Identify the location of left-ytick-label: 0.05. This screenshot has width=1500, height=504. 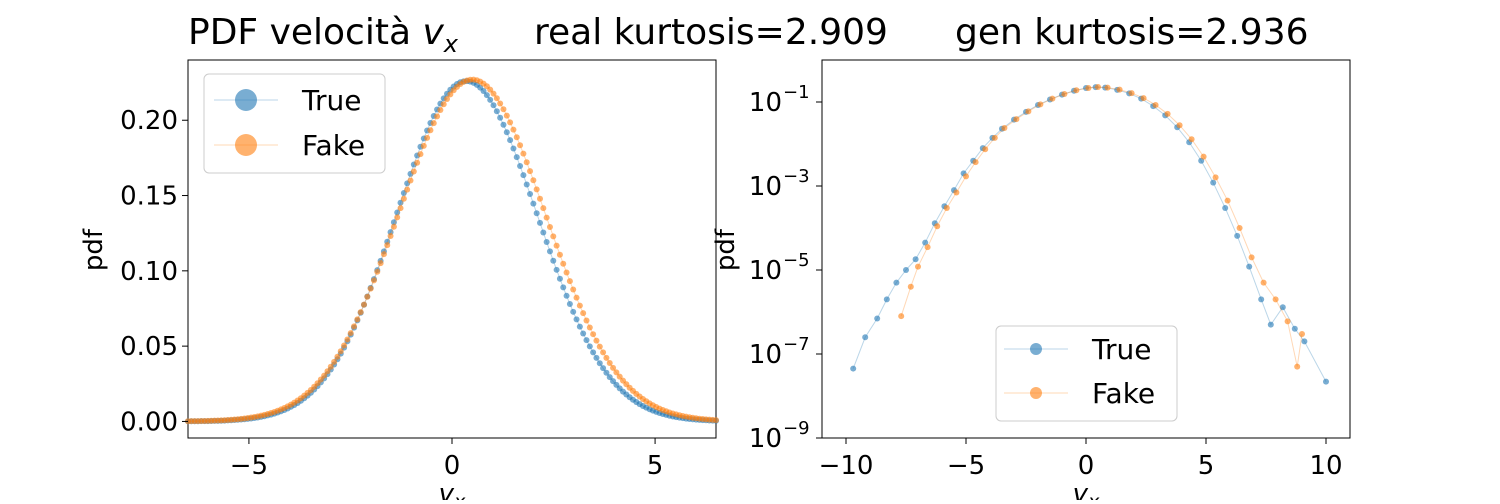
(149, 347).